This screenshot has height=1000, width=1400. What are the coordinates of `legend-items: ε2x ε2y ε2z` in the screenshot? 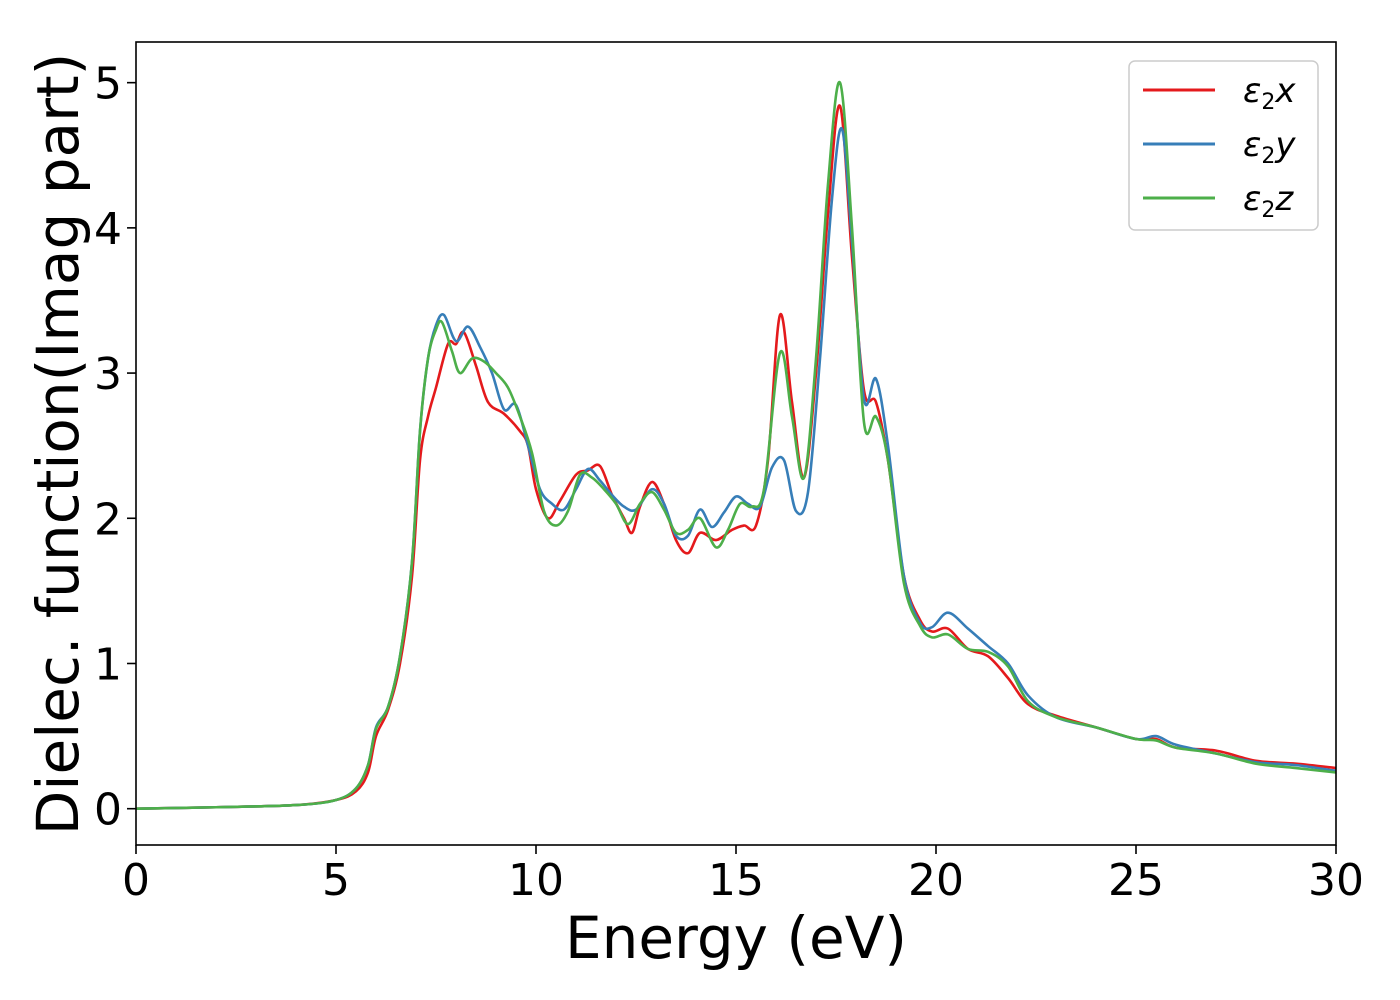 It's located at (1219, 147).